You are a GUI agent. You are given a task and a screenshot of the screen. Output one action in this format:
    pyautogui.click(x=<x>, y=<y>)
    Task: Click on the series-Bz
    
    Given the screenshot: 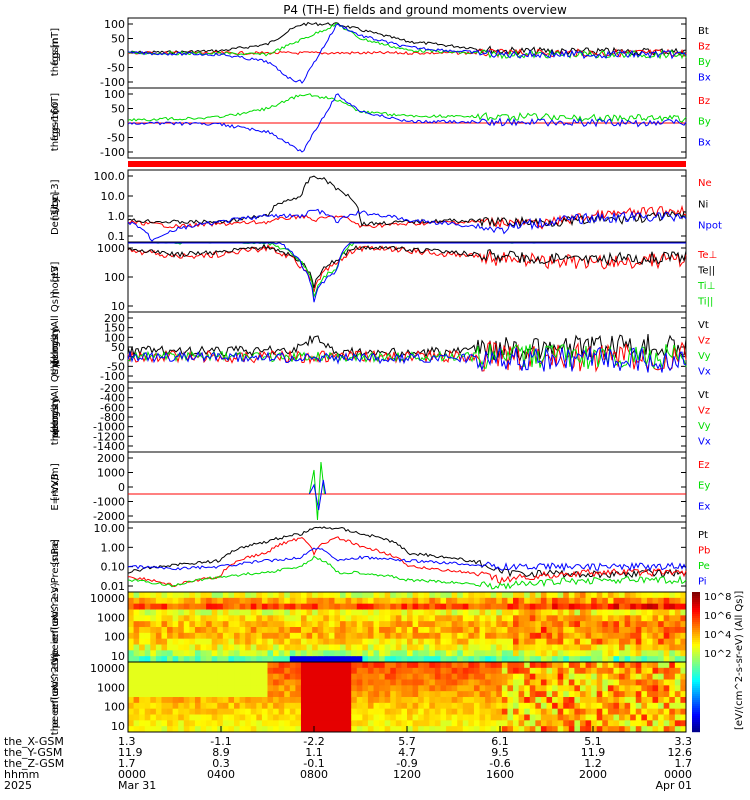 What is the action you would take?
    pyautogui.click(x=407, y=53)
    